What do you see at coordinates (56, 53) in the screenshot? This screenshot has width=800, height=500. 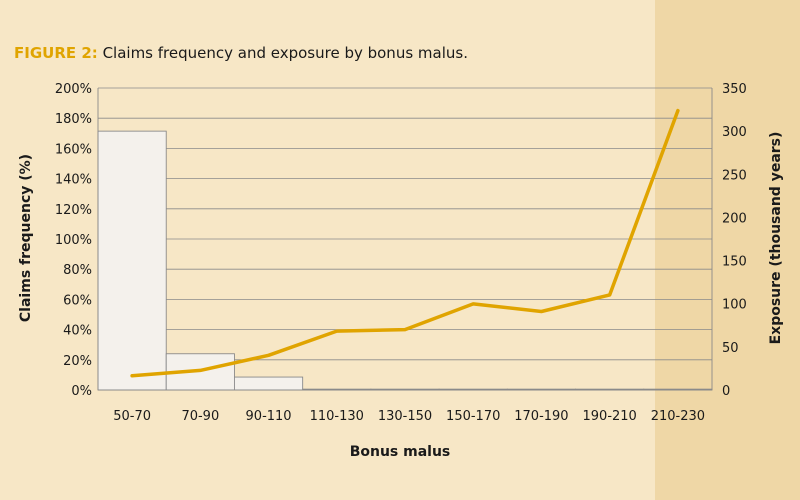 I see `figure-label: FIGURE 2:` at bounding box center [56, 53].